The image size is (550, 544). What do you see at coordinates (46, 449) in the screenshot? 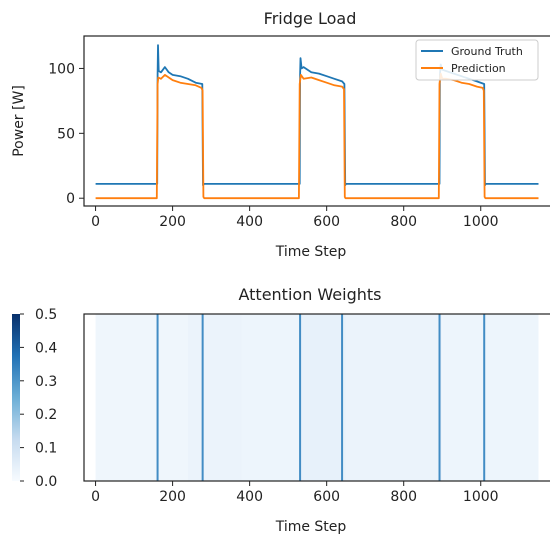
I see `colorbar-tick-label: 0.1` at bounding box center [46, 449].